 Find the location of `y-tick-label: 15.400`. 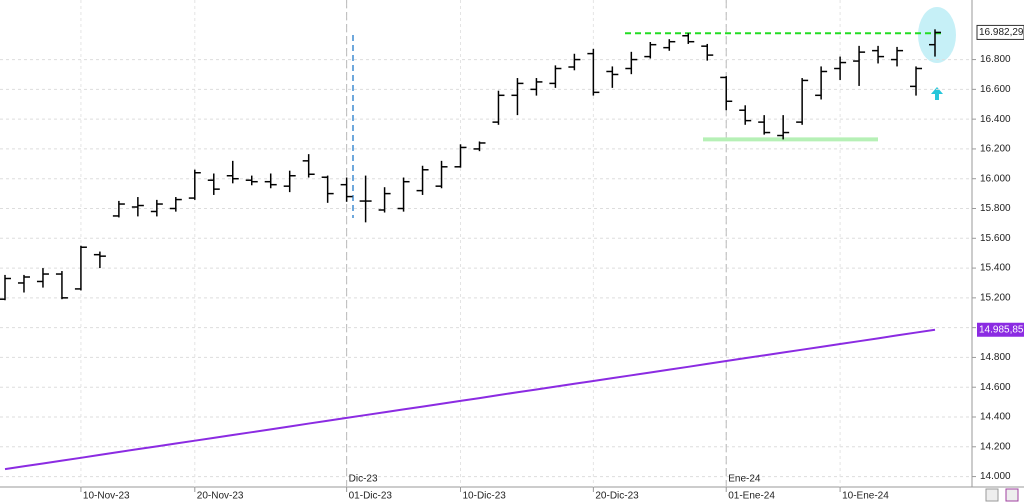

y-tick-label: 15.400 is located at coordinates (995, 268).